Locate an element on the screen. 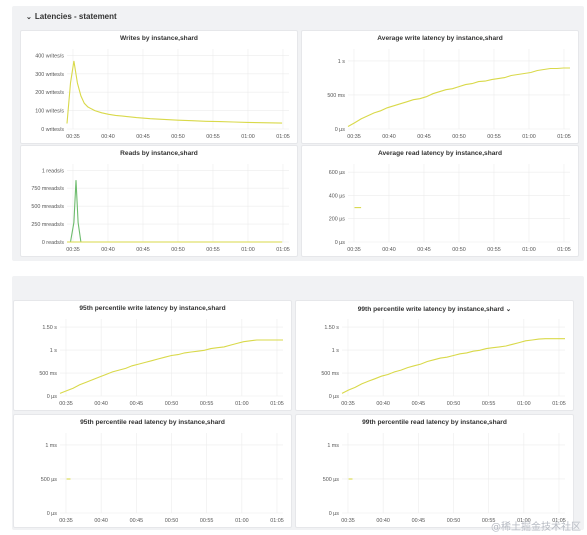 The image size is (587, 535). y-tick-label: 400 µs is located at coordinates (337, 196).